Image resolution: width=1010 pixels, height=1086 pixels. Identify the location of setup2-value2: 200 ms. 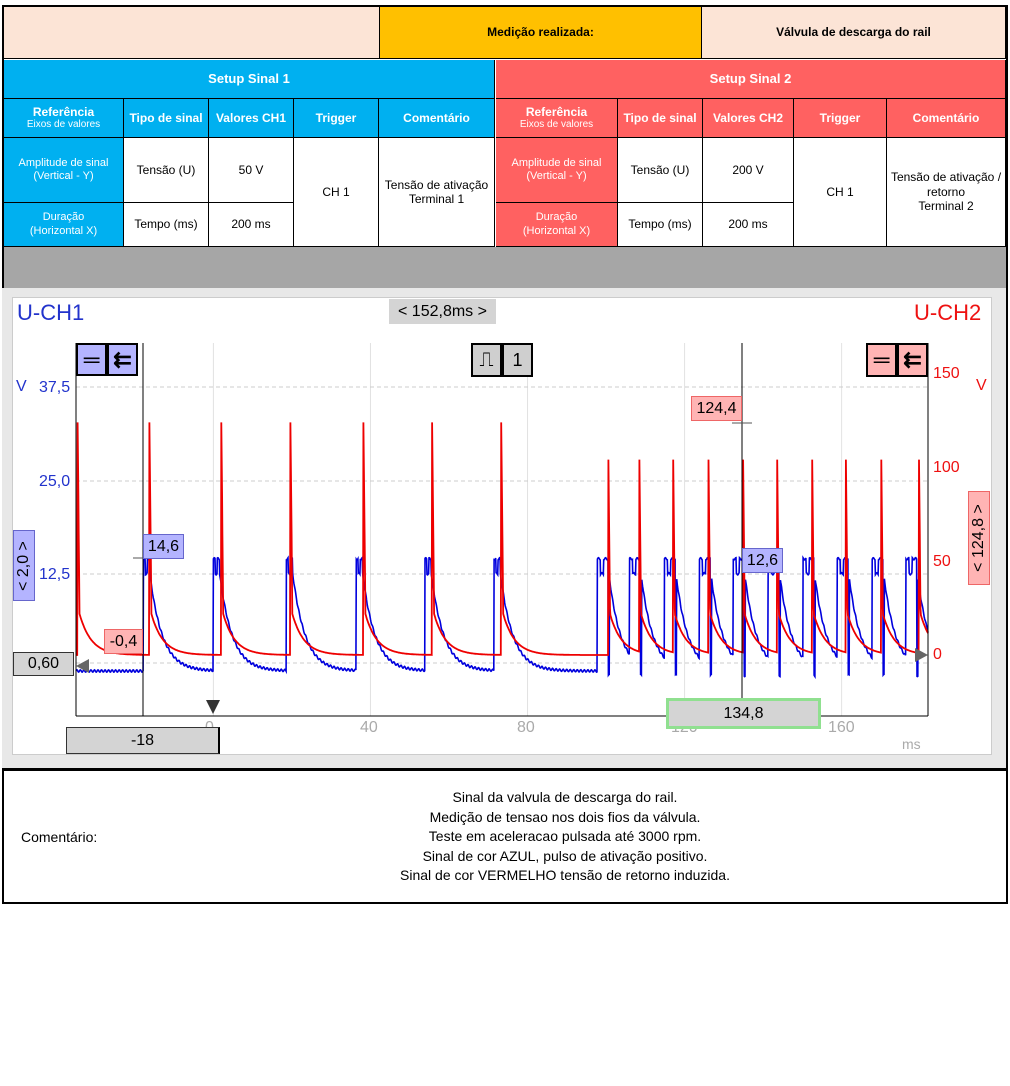
(748, 225).